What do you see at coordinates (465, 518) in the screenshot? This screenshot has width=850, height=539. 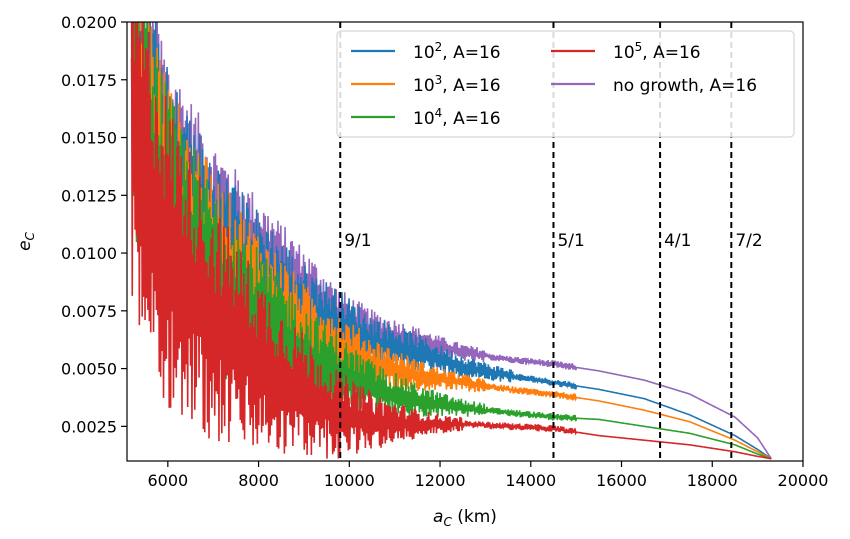 I see `x-axis-label: aC (km)` at bounding box center [465, 518].